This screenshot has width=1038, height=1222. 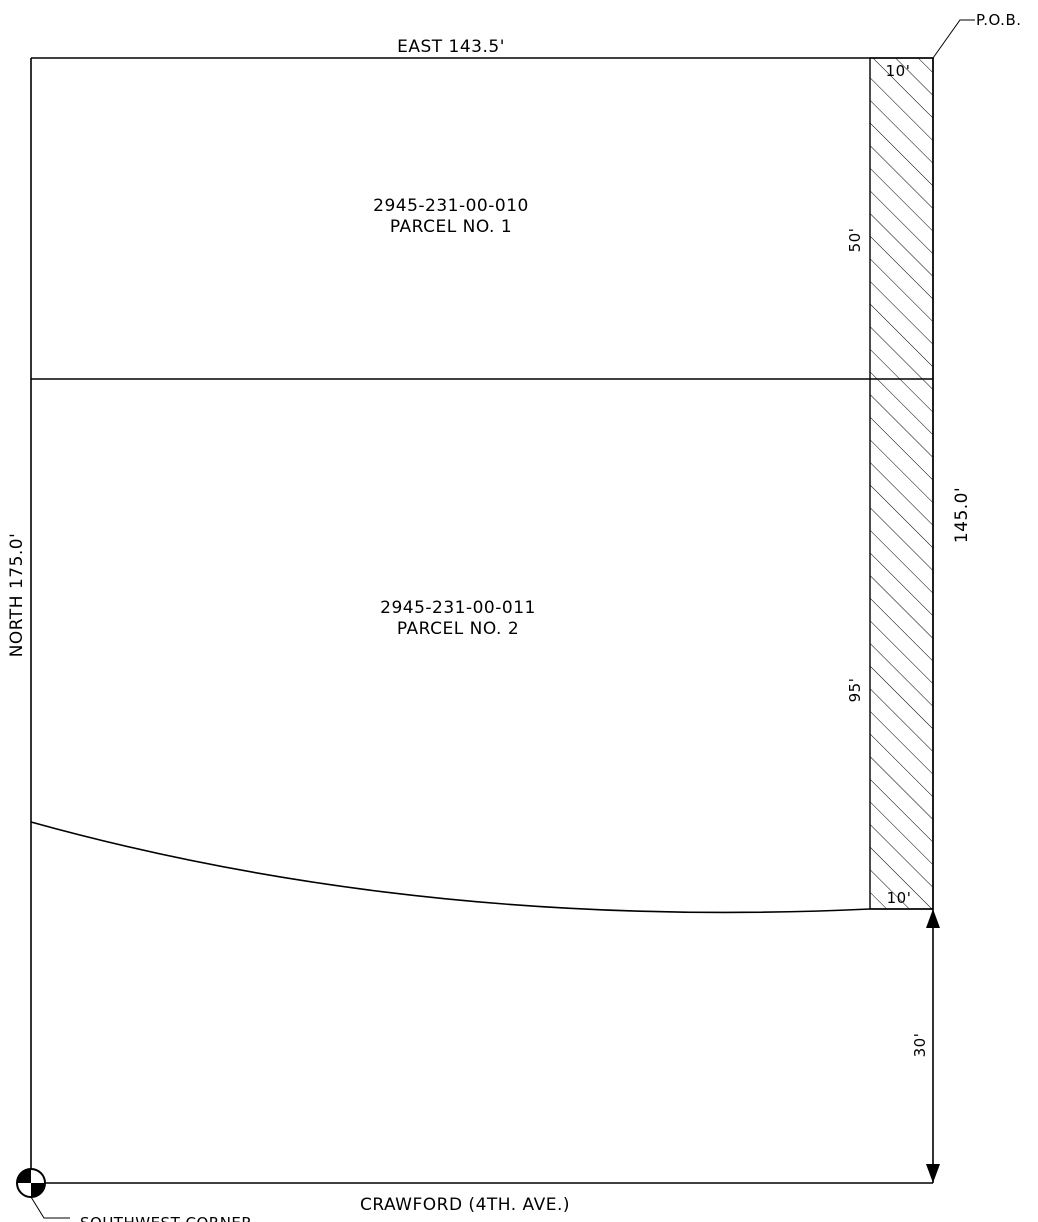 I want to click on corner-label: SOUTHWEST CORNER, so click(x=166, y=1218).